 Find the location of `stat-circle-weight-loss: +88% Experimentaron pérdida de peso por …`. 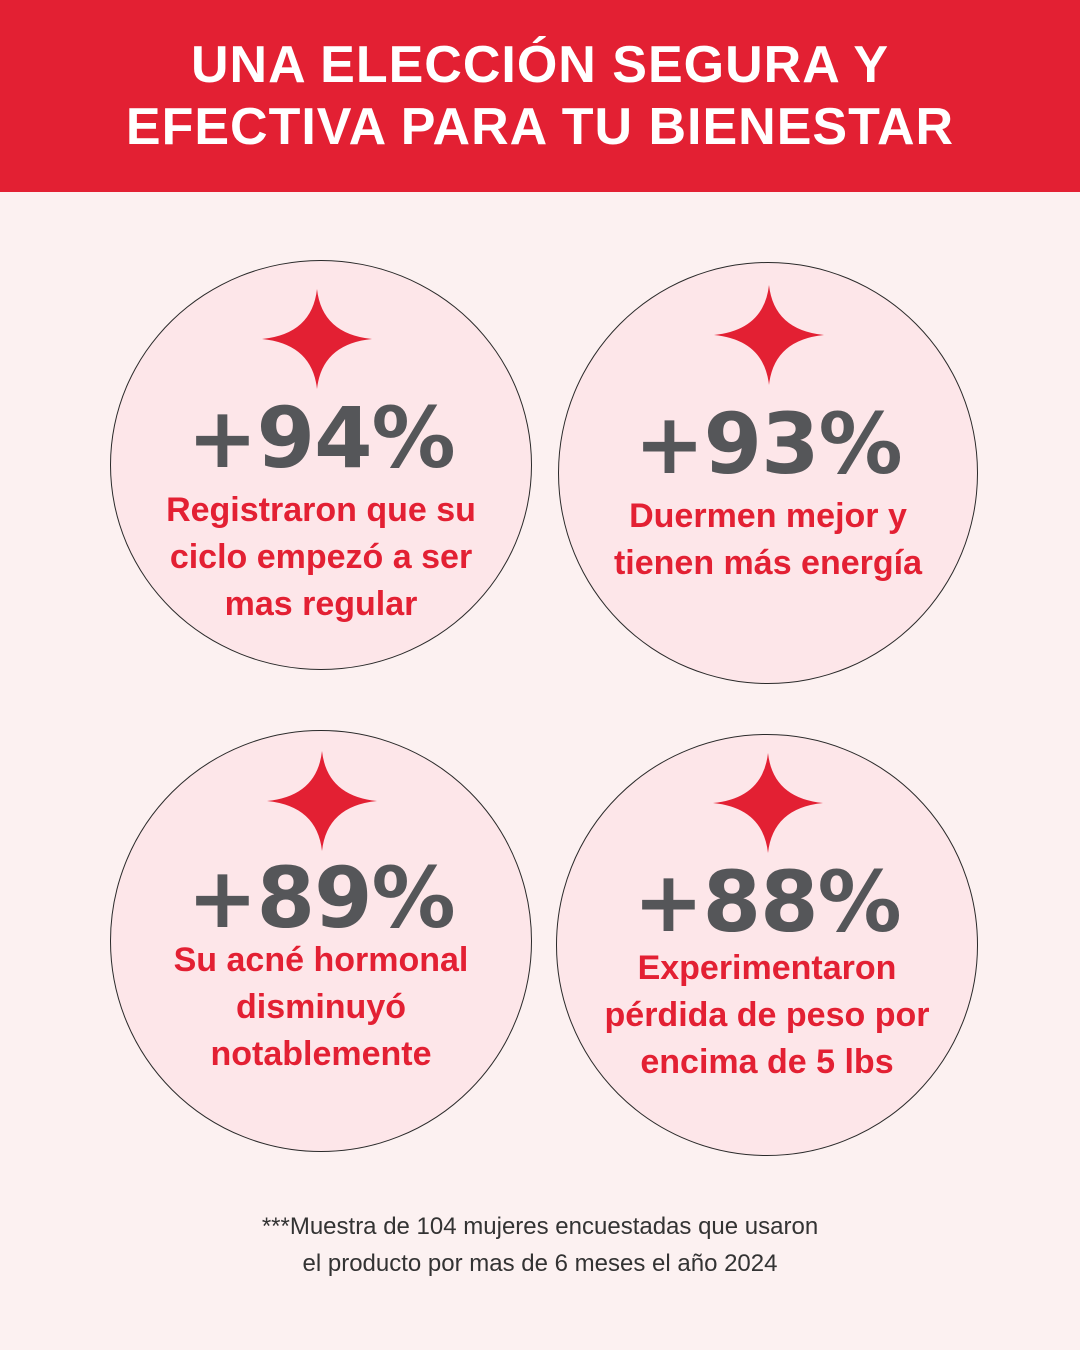

stat-circle-weight-loss: +88% Experimentaron pérdida de peso por … is located at coordinates (767, 945).